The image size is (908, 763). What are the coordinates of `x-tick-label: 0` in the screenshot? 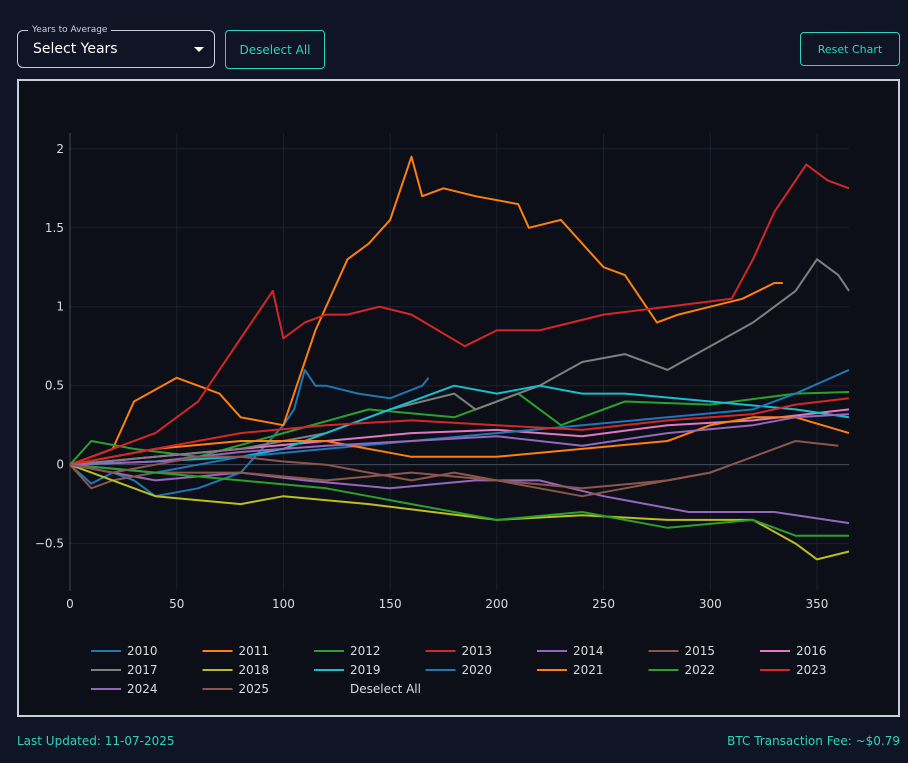 It's located at (70, 604).